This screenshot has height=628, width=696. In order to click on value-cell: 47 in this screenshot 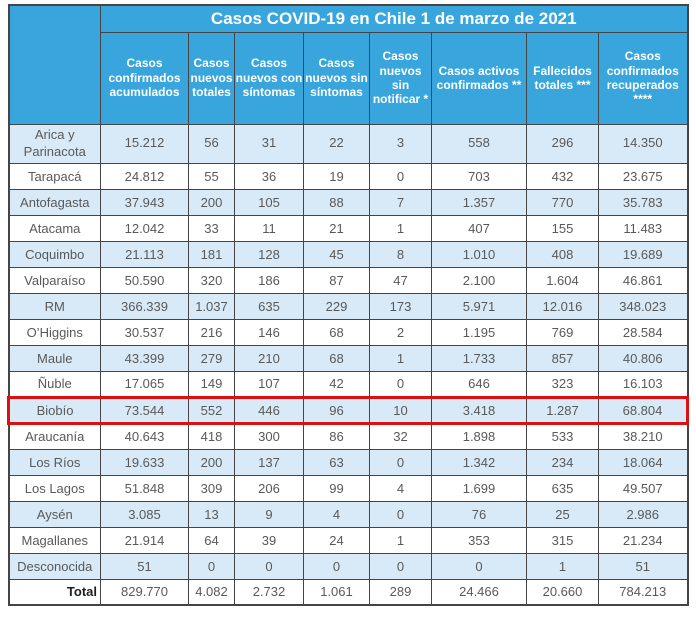, I will do `click(400, 280)`.